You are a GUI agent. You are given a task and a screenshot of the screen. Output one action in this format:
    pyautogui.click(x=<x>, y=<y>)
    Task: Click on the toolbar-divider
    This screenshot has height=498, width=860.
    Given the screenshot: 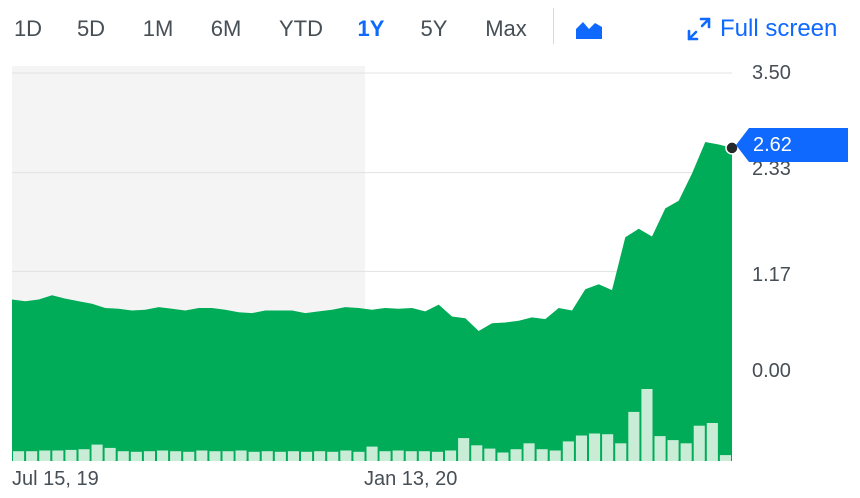 What is the action you would take?
    pyautogui.click(x=553, y=26)
    